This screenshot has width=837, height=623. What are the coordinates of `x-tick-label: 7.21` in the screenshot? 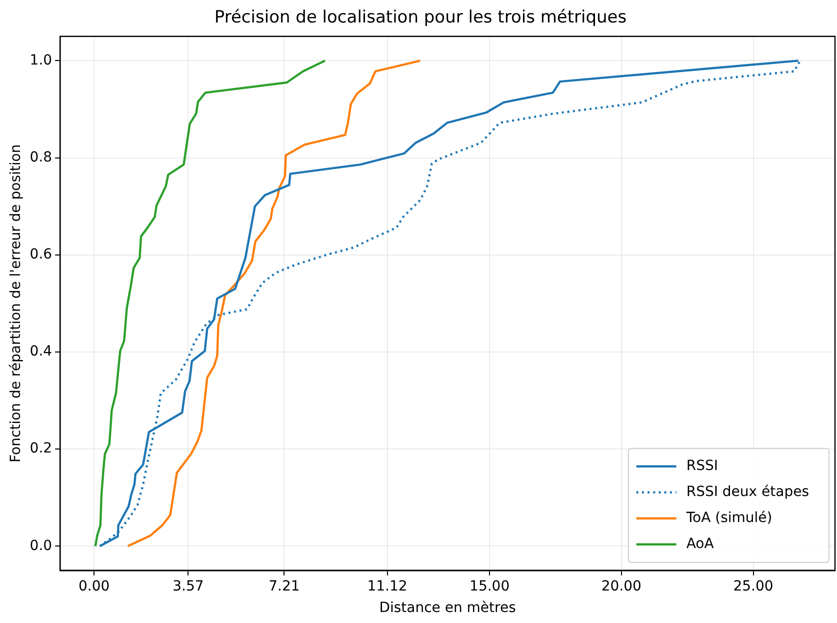 It's located at (284, 586).